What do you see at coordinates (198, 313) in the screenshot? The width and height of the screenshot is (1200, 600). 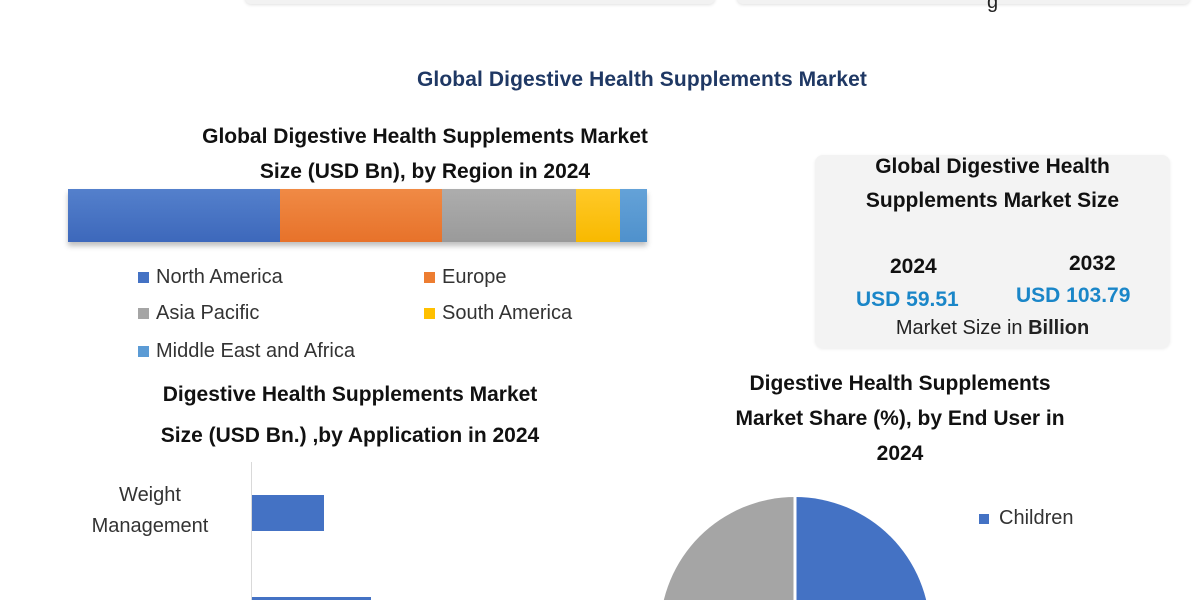 I see `legend-item-asia-pacific: Asia Pacific` at bounding box center [198, 313].